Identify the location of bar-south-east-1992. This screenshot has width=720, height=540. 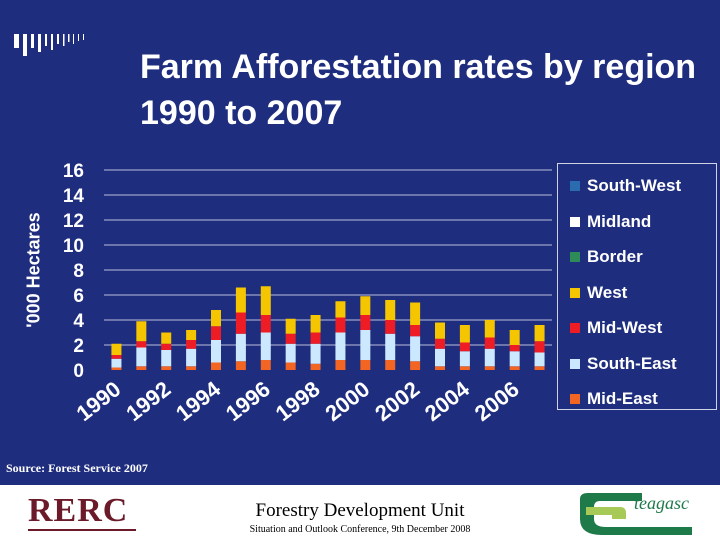
(166, 358).